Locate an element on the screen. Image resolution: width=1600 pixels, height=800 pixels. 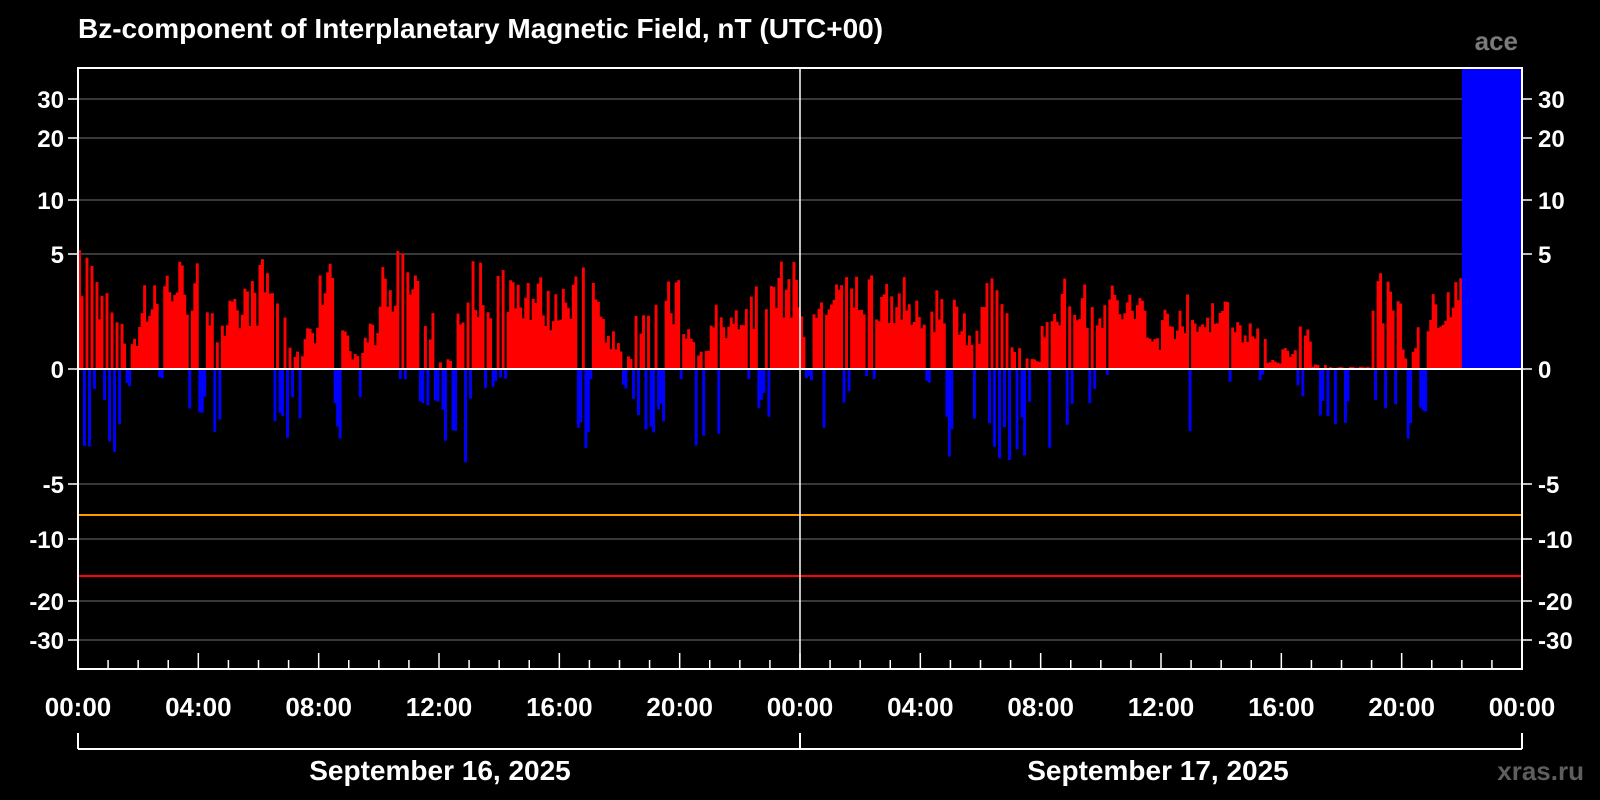
x-tick-label: 16:00 is located at coordinates (1281, 707).